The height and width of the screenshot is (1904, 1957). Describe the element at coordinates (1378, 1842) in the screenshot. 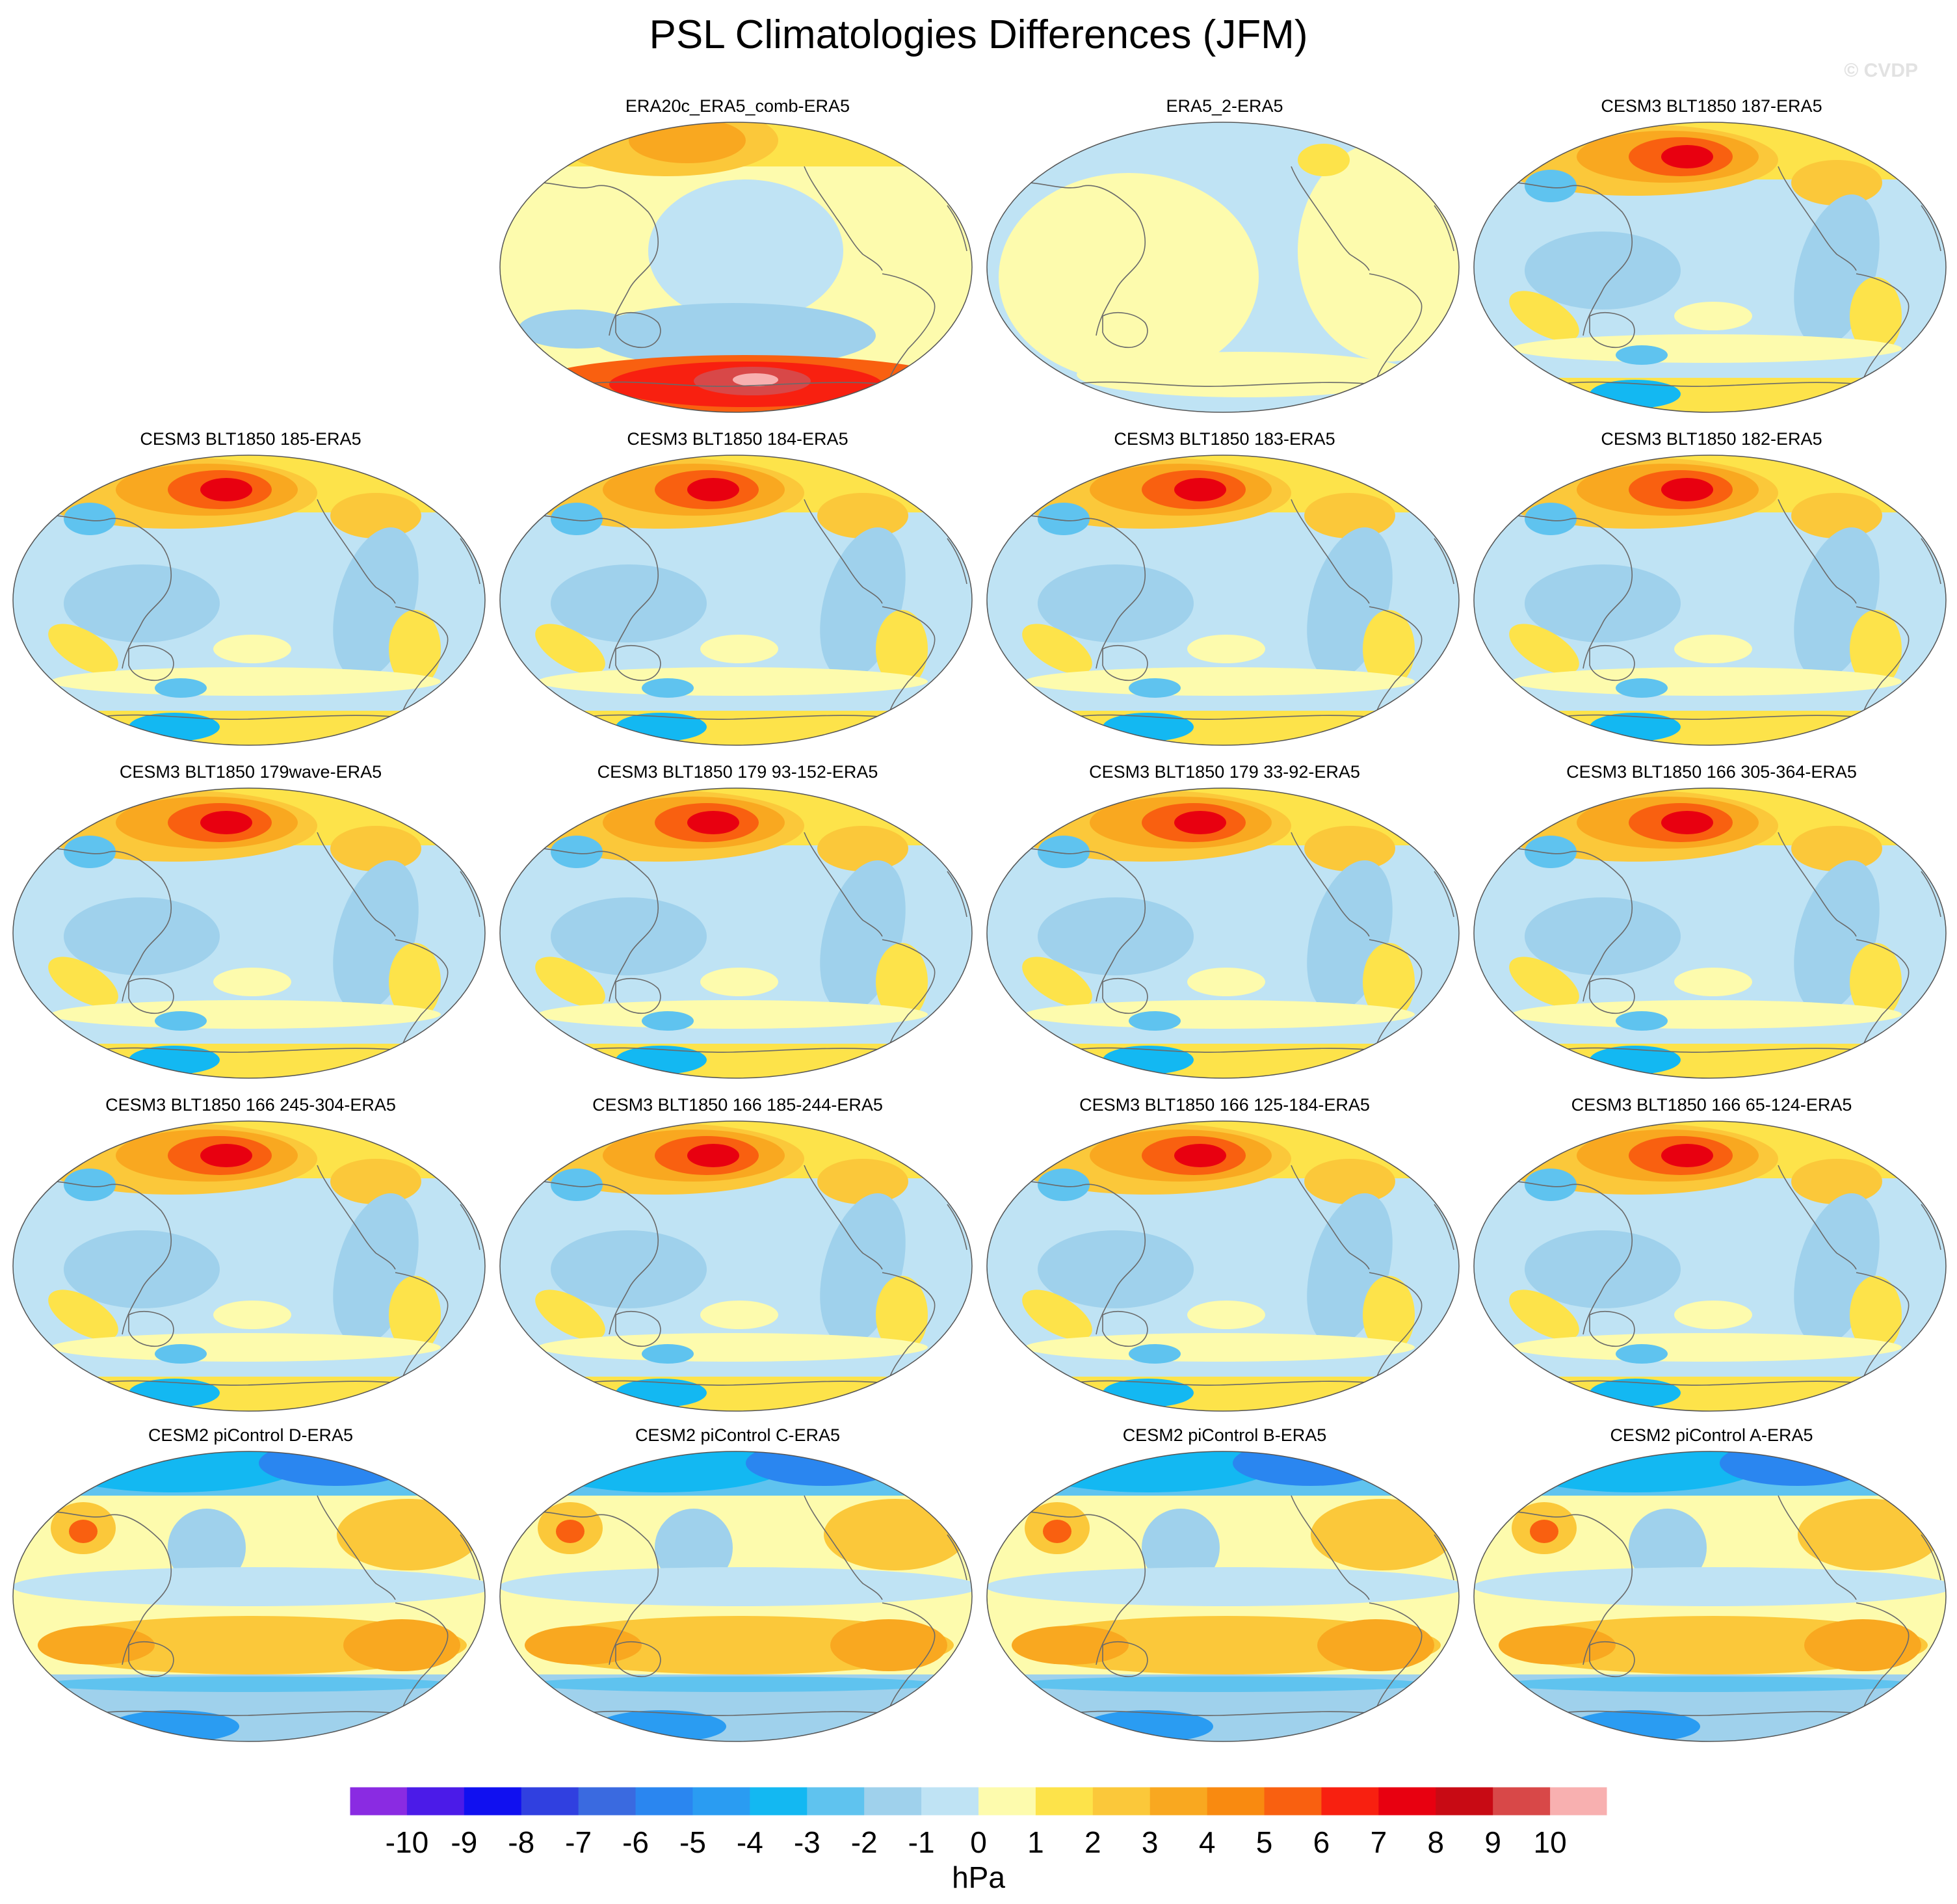

I see `colorbar-tick-label: 7` at that location.